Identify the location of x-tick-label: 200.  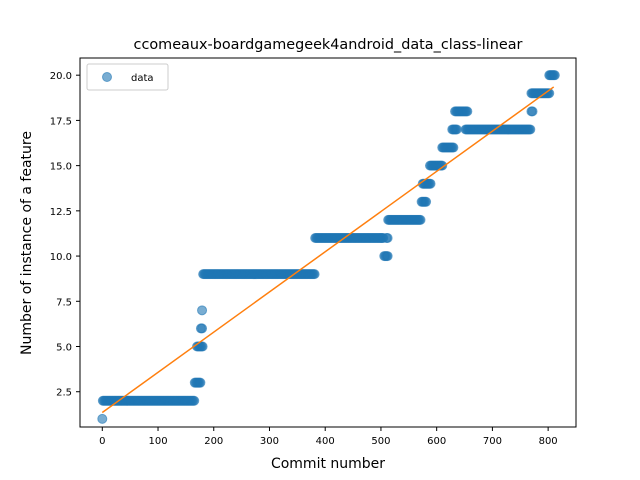
(213, 441).